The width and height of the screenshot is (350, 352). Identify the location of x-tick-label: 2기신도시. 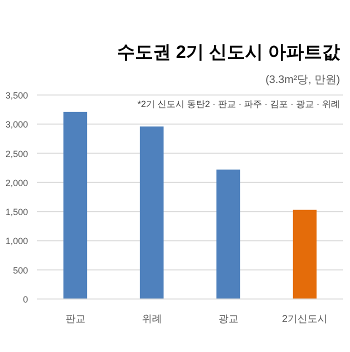
(305, 319).